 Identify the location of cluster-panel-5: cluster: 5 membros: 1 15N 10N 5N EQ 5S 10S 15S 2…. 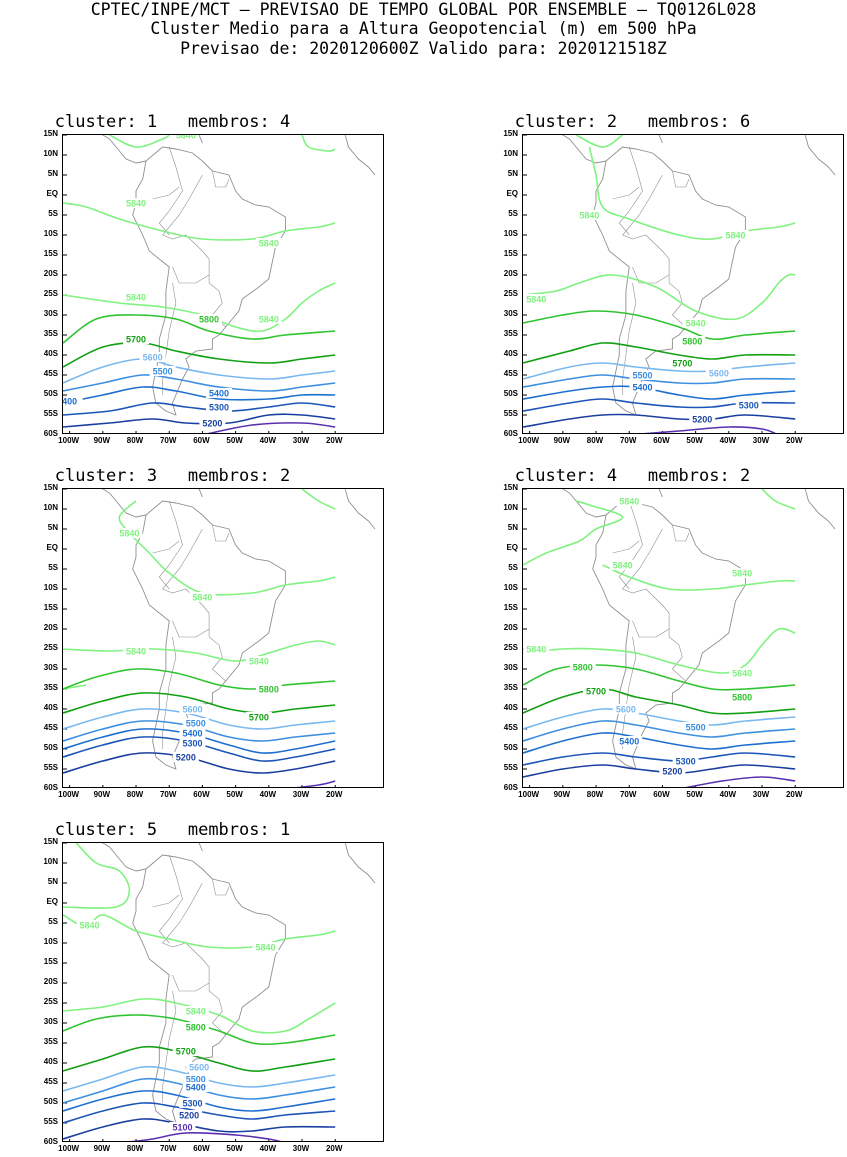
(192, 986).